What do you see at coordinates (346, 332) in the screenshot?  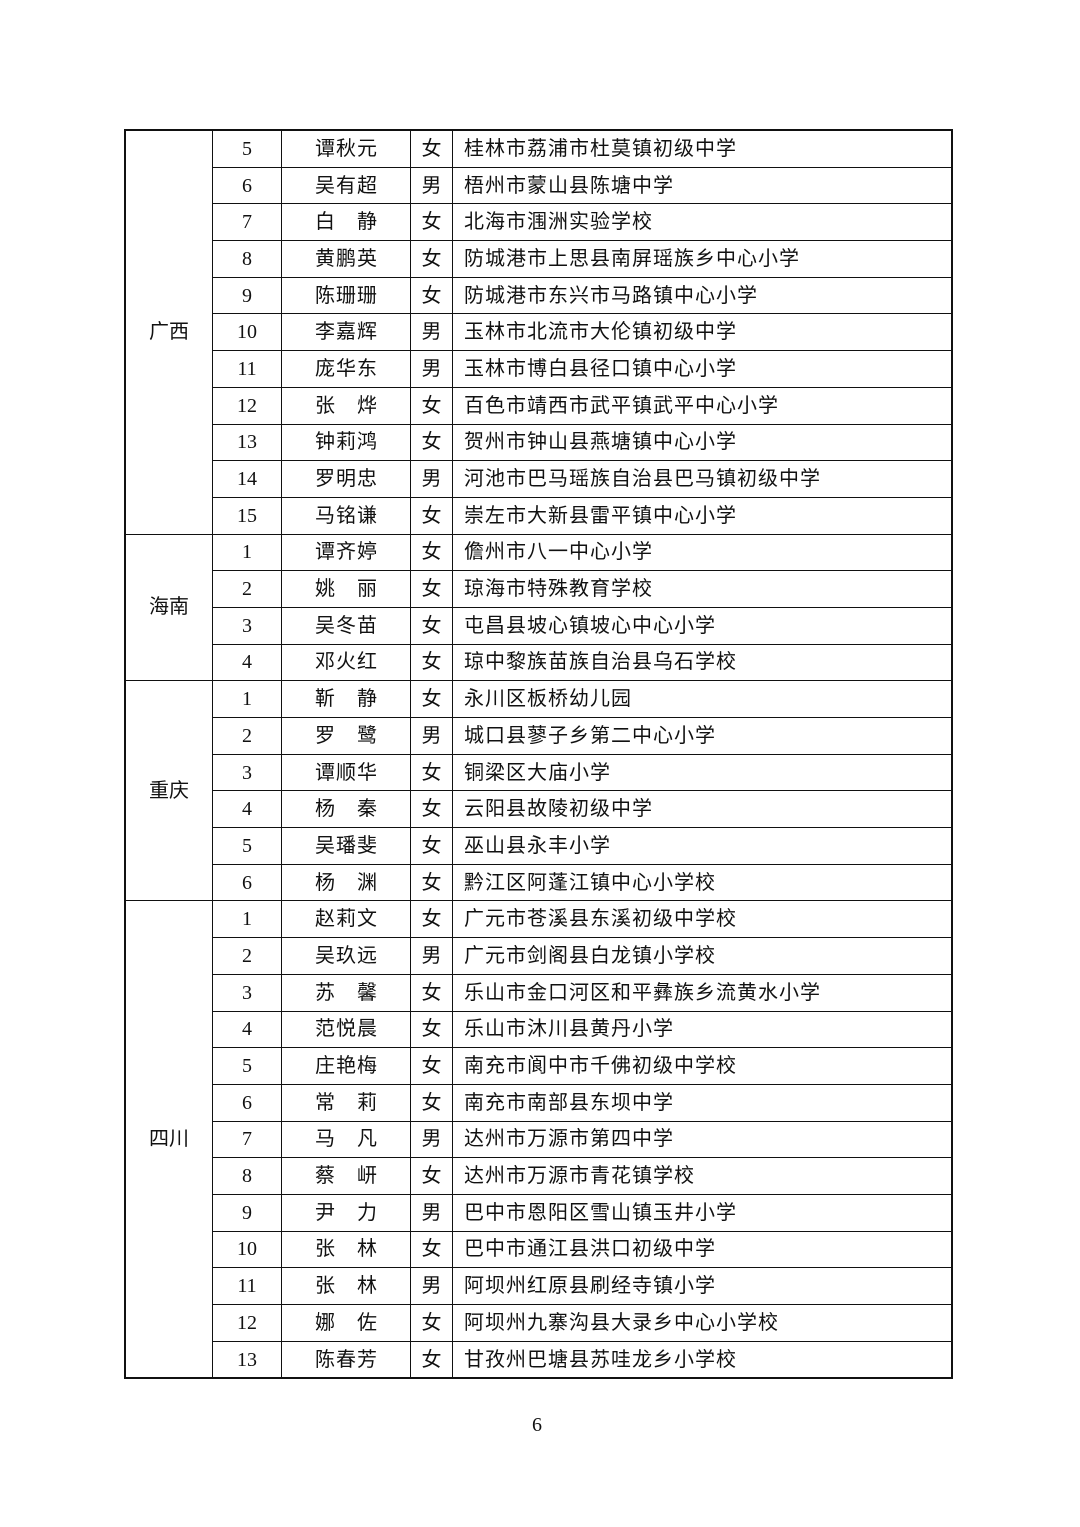 I see `teacher-name-cell: 李嘉辉` at bounding box center [346, 332].